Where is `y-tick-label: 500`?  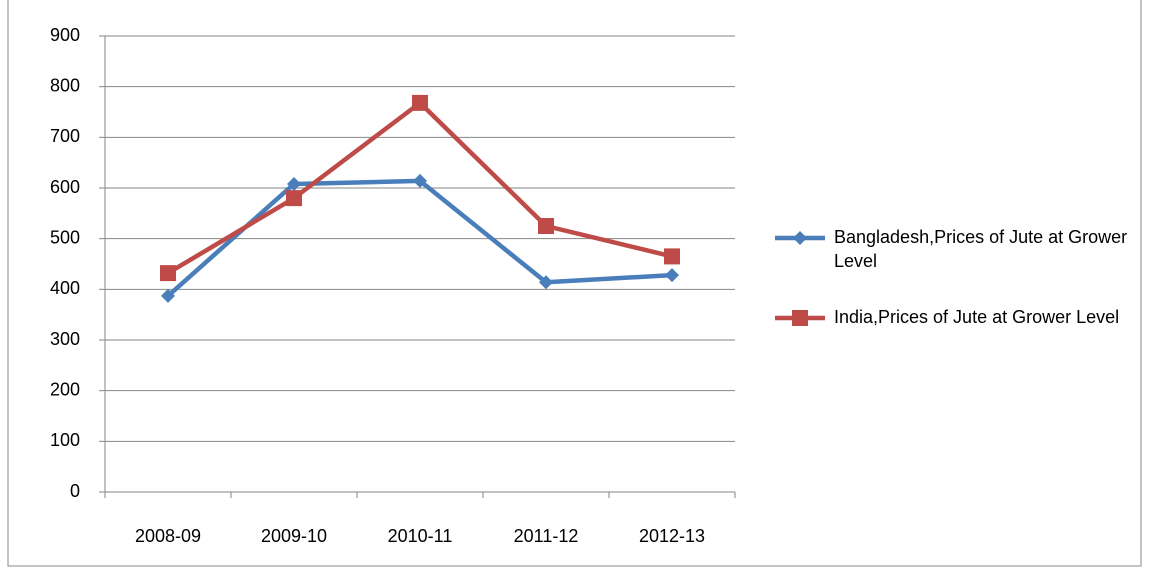 y-tick-label: 500 is located at coordinates (65, 237).